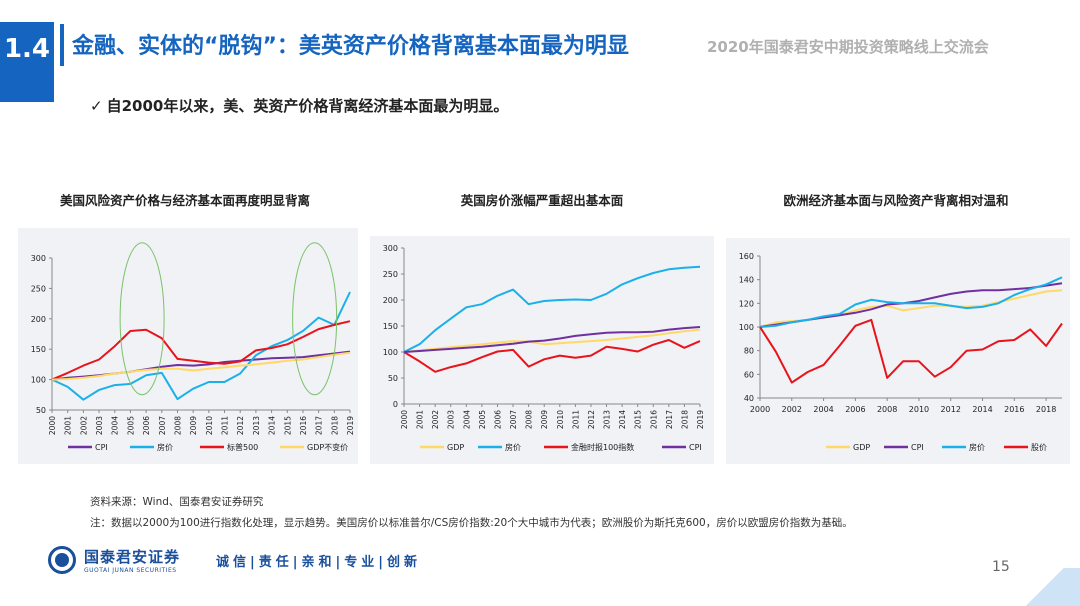 The image size is (1080, 606). I want to click on chart-2-title: 英国房价涨幅严重超出基本面, so click(542, 200).